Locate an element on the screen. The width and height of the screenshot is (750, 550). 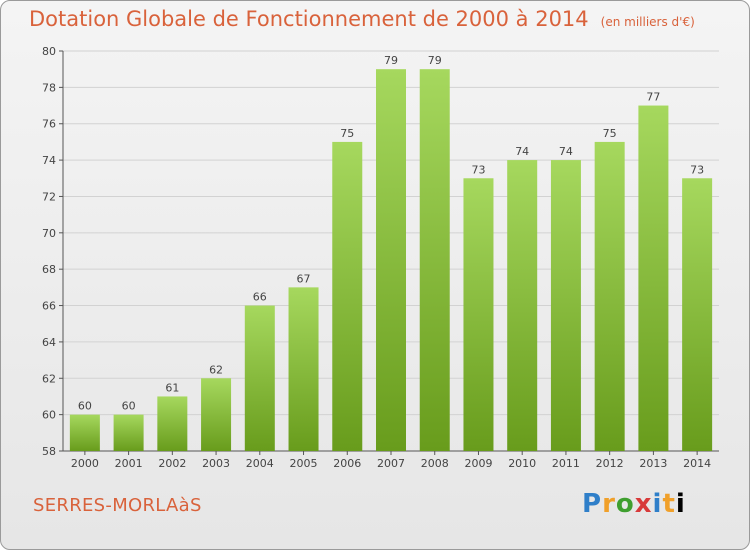
y-tick-label: 62 is located at coordinates (49, 378).